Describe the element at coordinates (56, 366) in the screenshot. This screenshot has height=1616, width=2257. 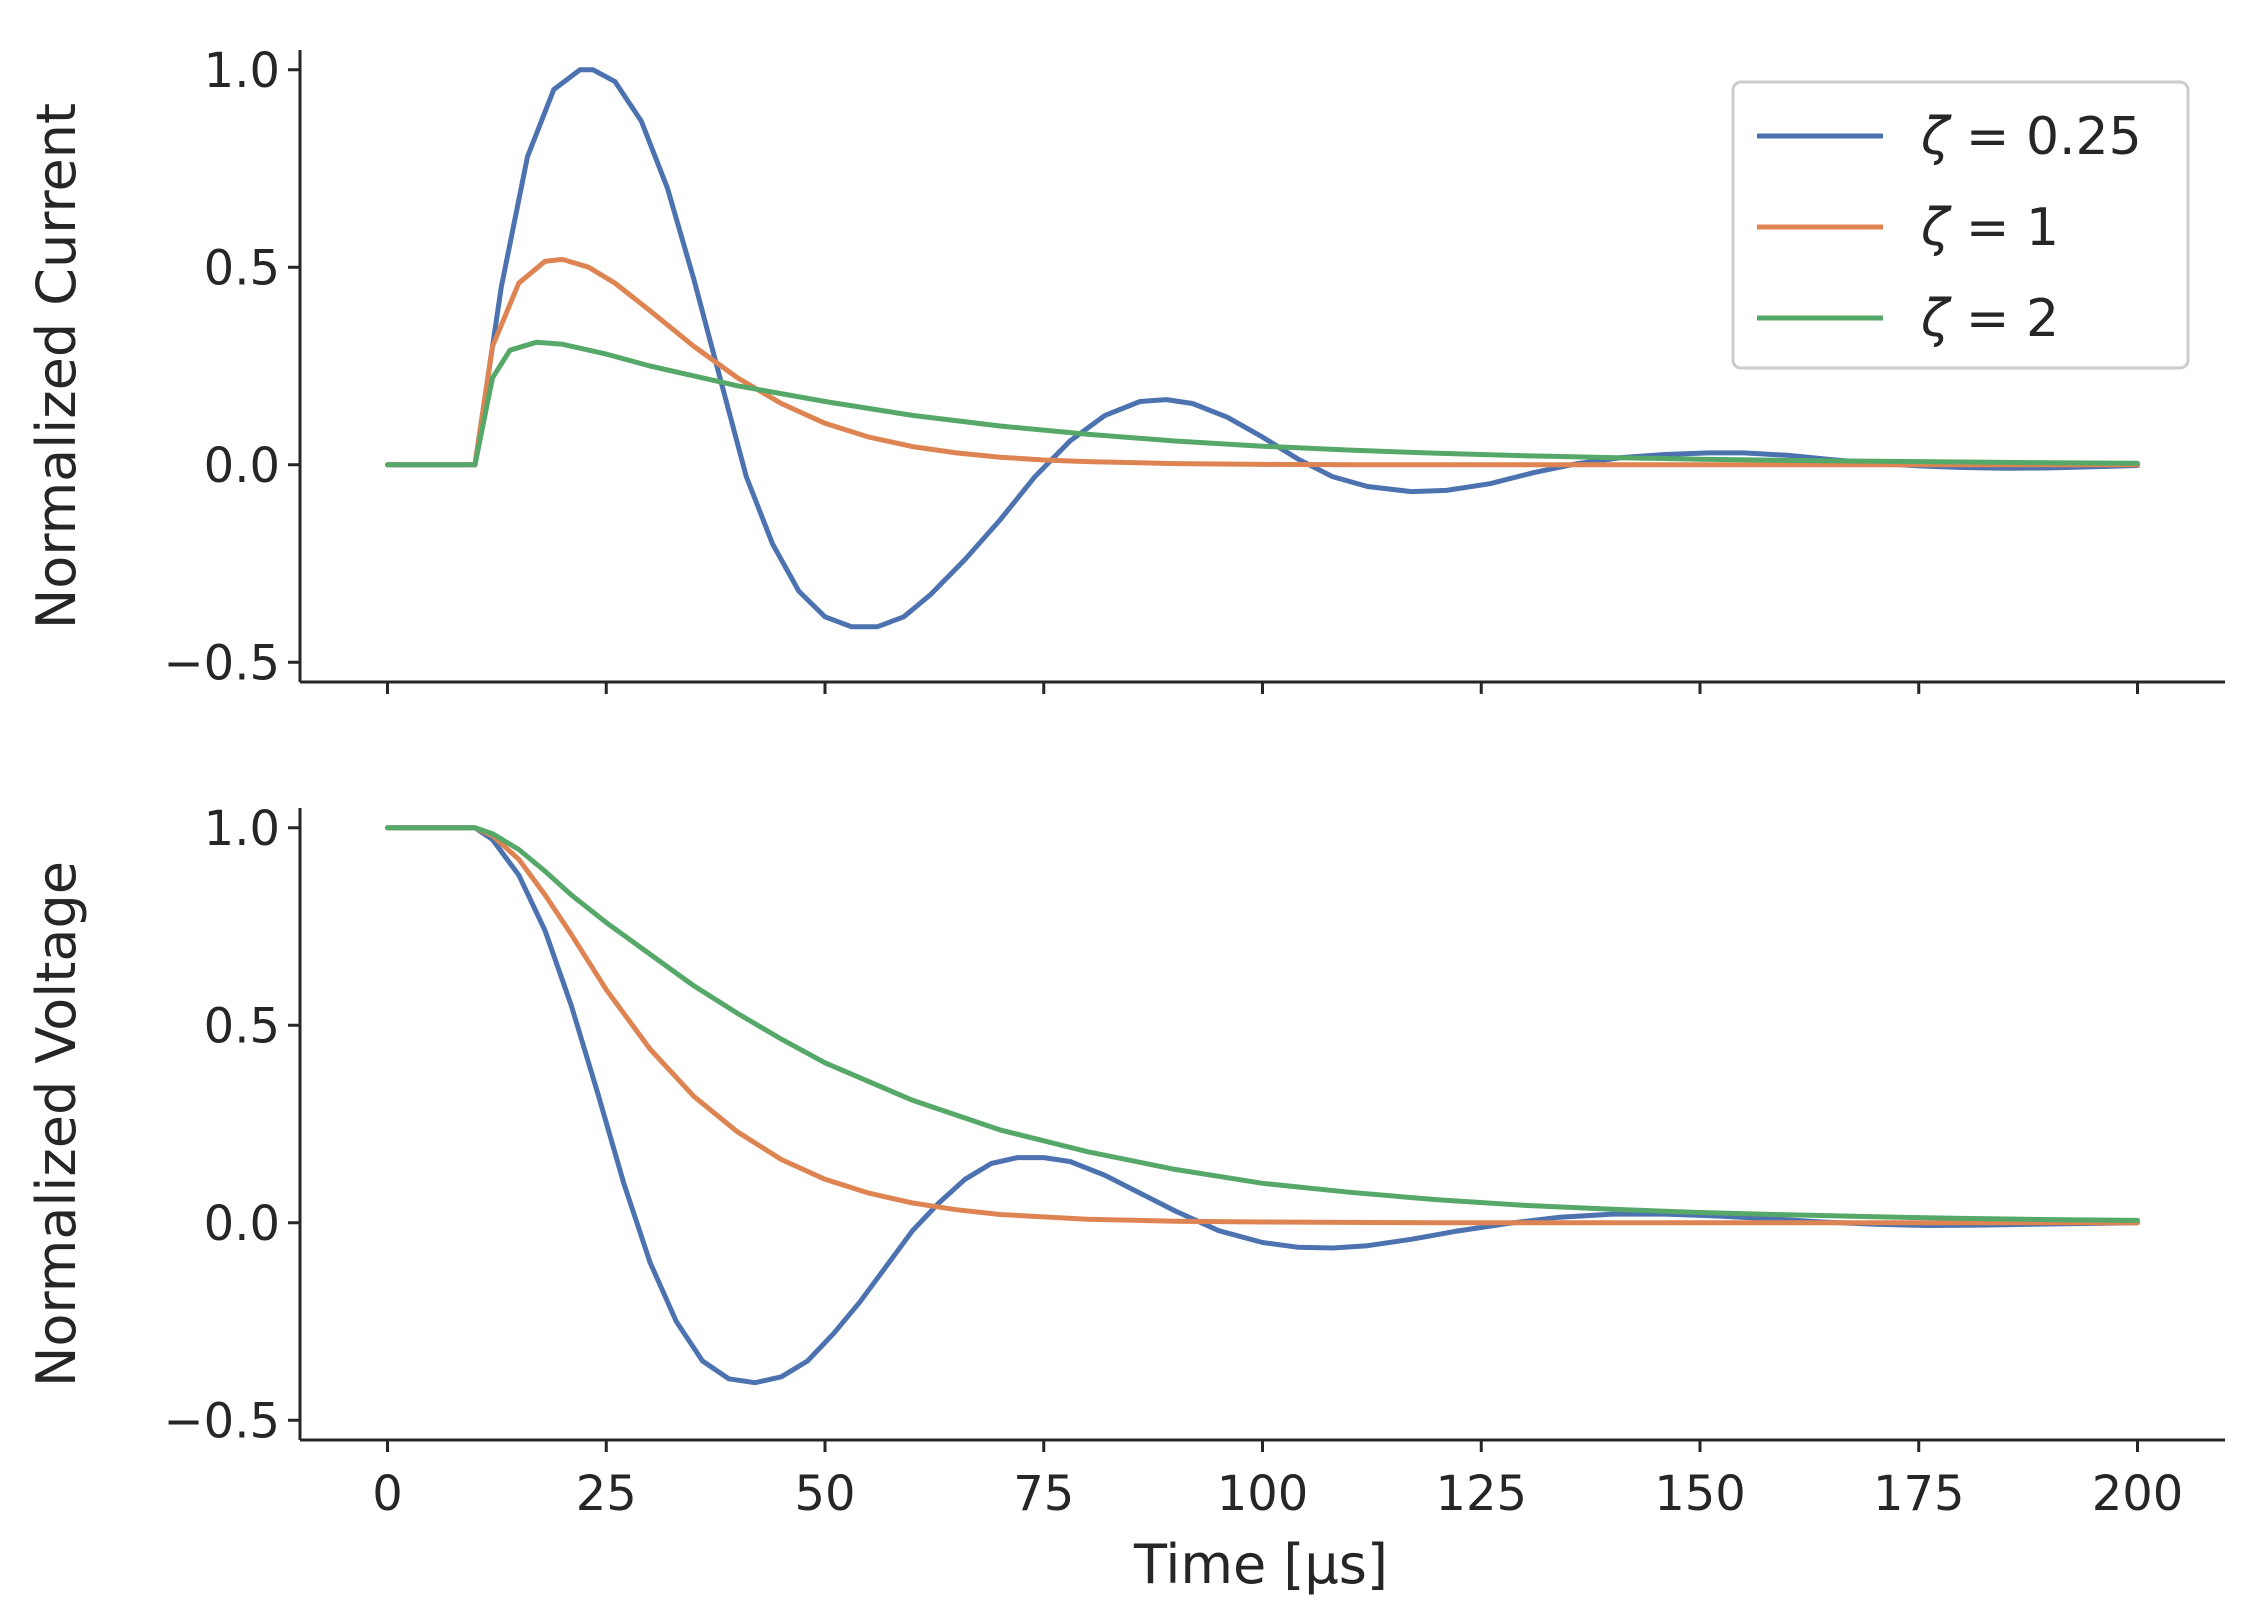
I see `y-axis-title: Normalized Current` at that location.